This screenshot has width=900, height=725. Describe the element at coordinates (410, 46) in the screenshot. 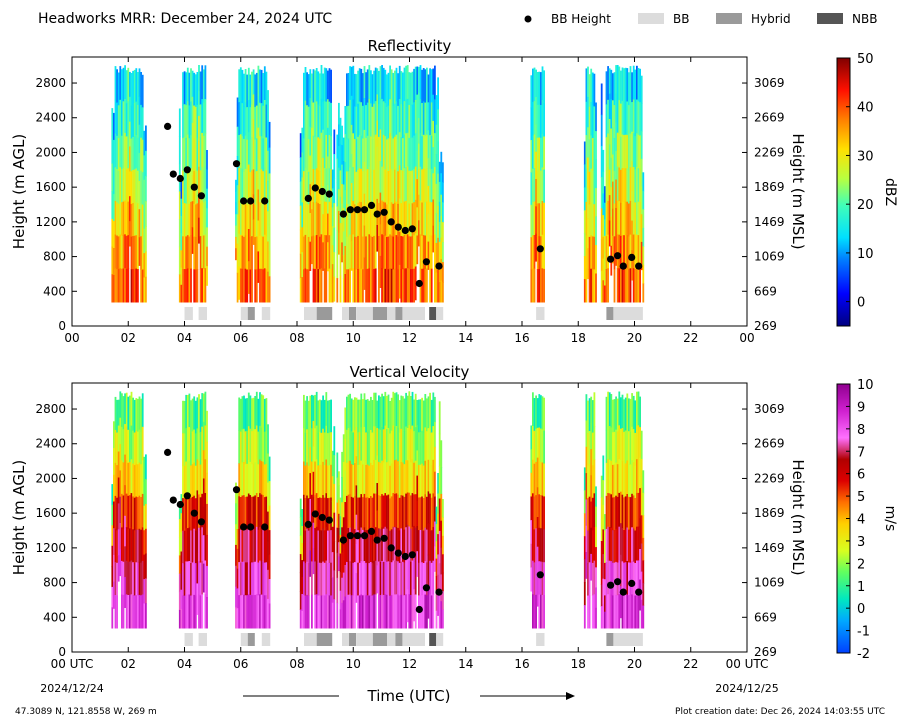

I see `panel-title: Reflectivity` at that location.